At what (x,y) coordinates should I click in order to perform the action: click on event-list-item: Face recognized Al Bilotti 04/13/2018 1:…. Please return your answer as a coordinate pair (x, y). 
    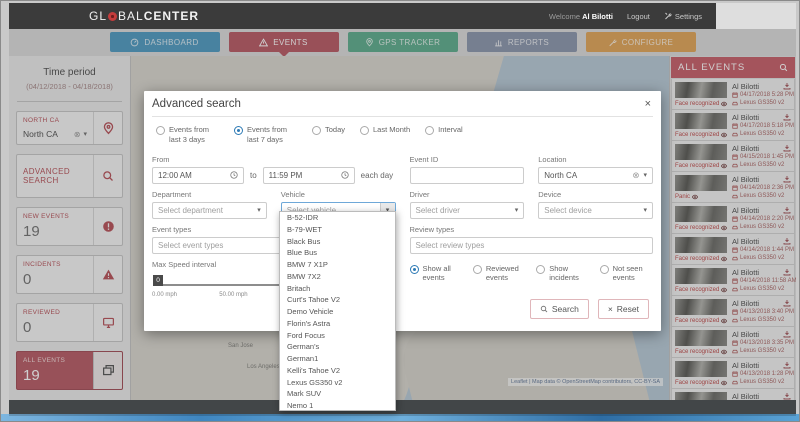
    Looking at the image, I should click on (733, 373).